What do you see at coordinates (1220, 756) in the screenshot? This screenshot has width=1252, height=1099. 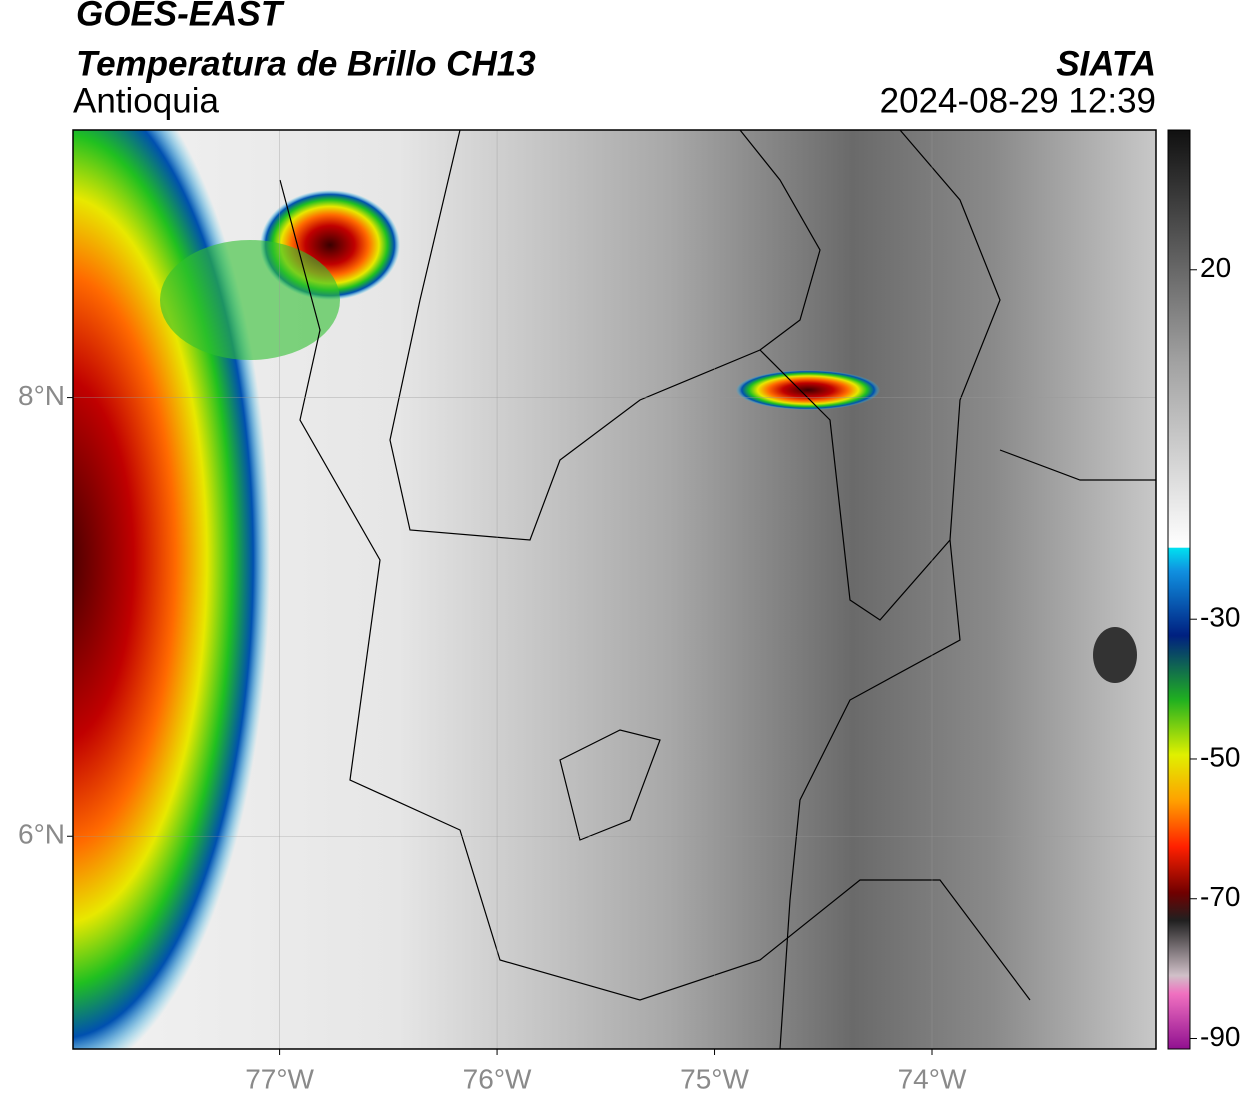 I see `colorbar-tick-label: -50` at bounding box center [1220, 756].